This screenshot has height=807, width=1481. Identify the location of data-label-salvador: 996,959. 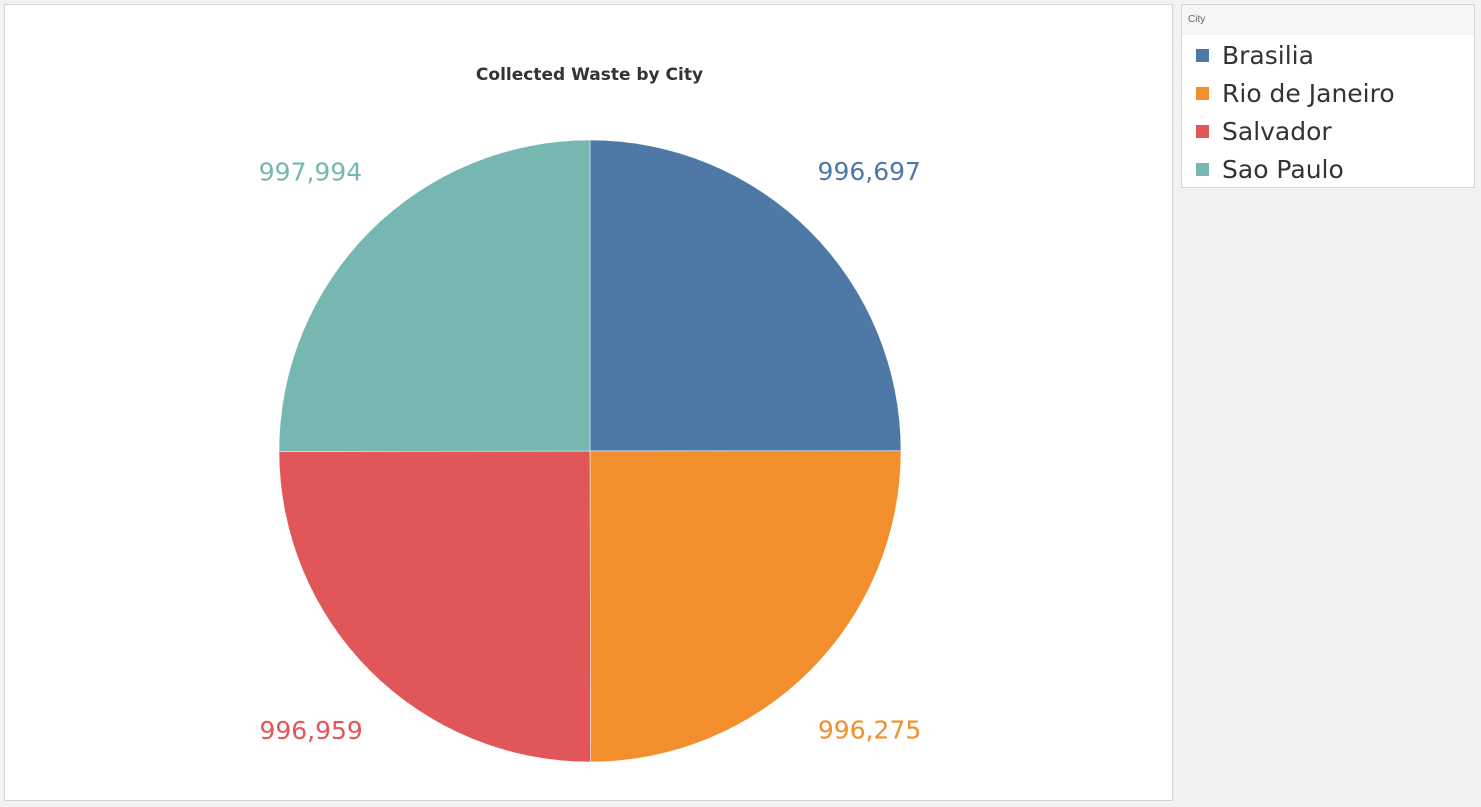
(310, 730).